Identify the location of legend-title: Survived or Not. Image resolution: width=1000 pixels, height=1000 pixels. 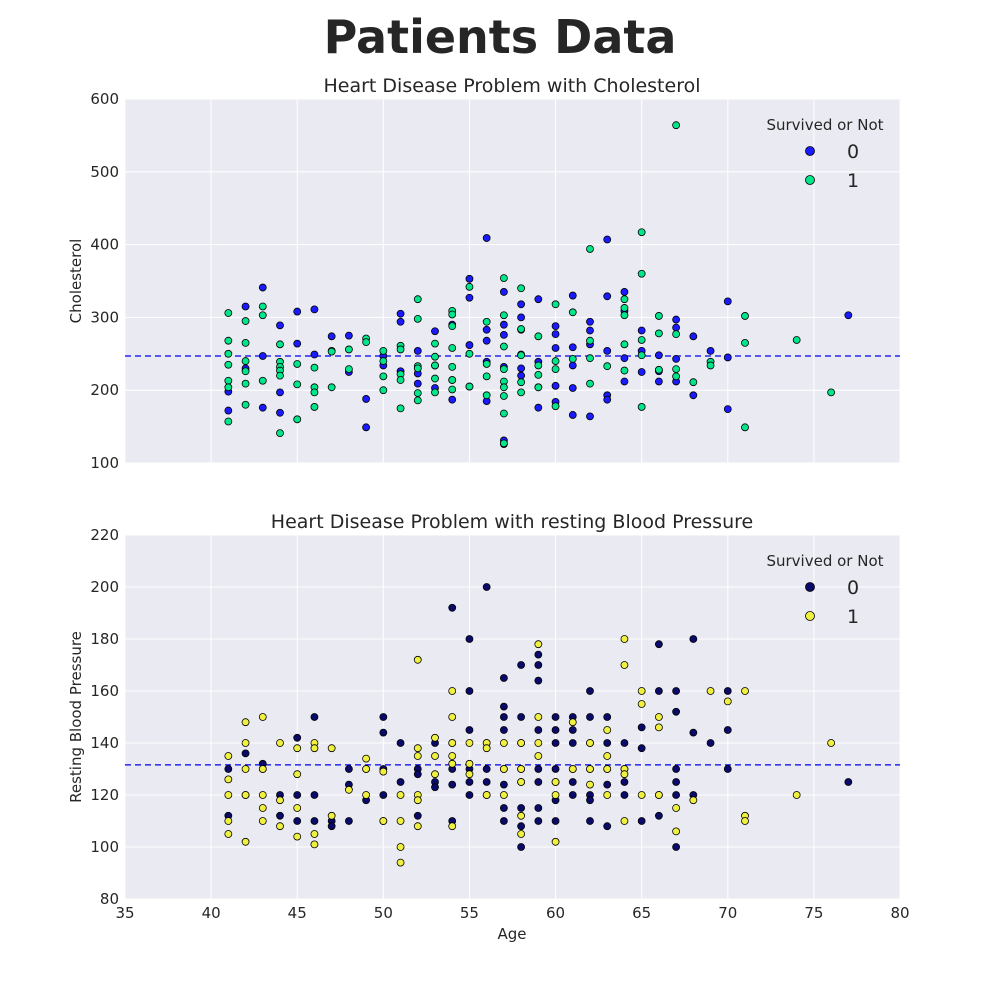
(824, 125).